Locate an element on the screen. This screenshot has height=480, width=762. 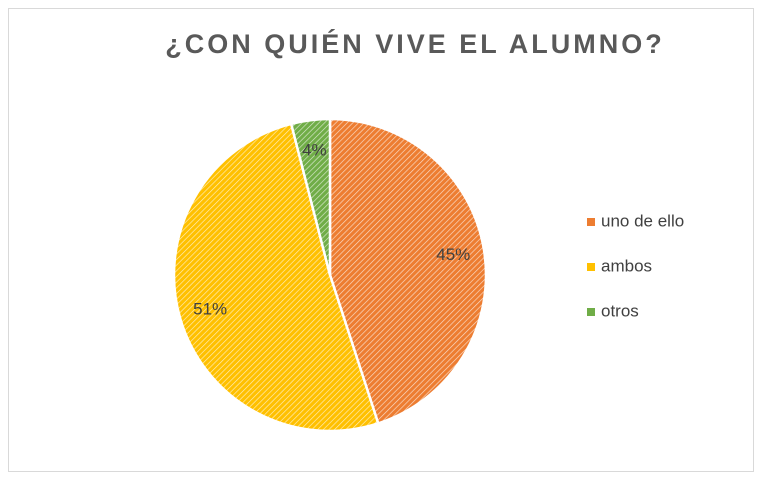
data-label: 51% is located at coordinates (210, 308).